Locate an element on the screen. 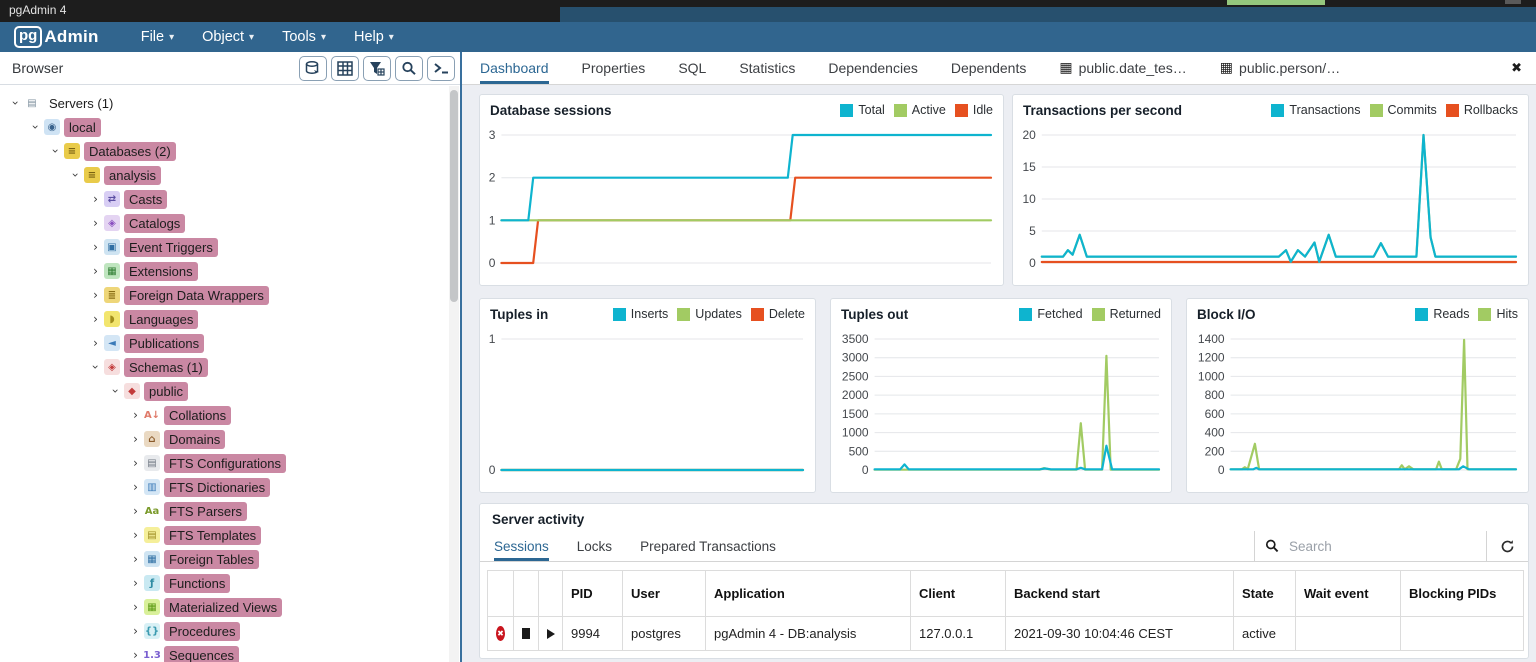  activity-tab-prepared-transactions: Prepared Transactions is located at coordinates (708, 546).